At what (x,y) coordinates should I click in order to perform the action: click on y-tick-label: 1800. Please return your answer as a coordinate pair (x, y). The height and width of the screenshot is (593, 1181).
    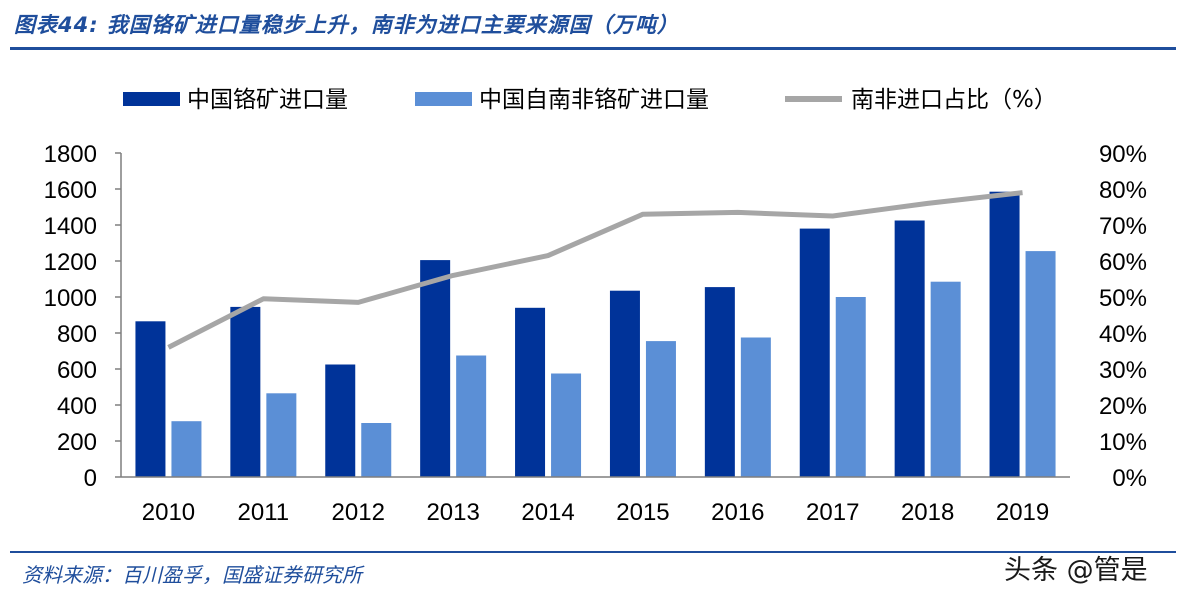
    Looking at the image, I should click on (70, 154).